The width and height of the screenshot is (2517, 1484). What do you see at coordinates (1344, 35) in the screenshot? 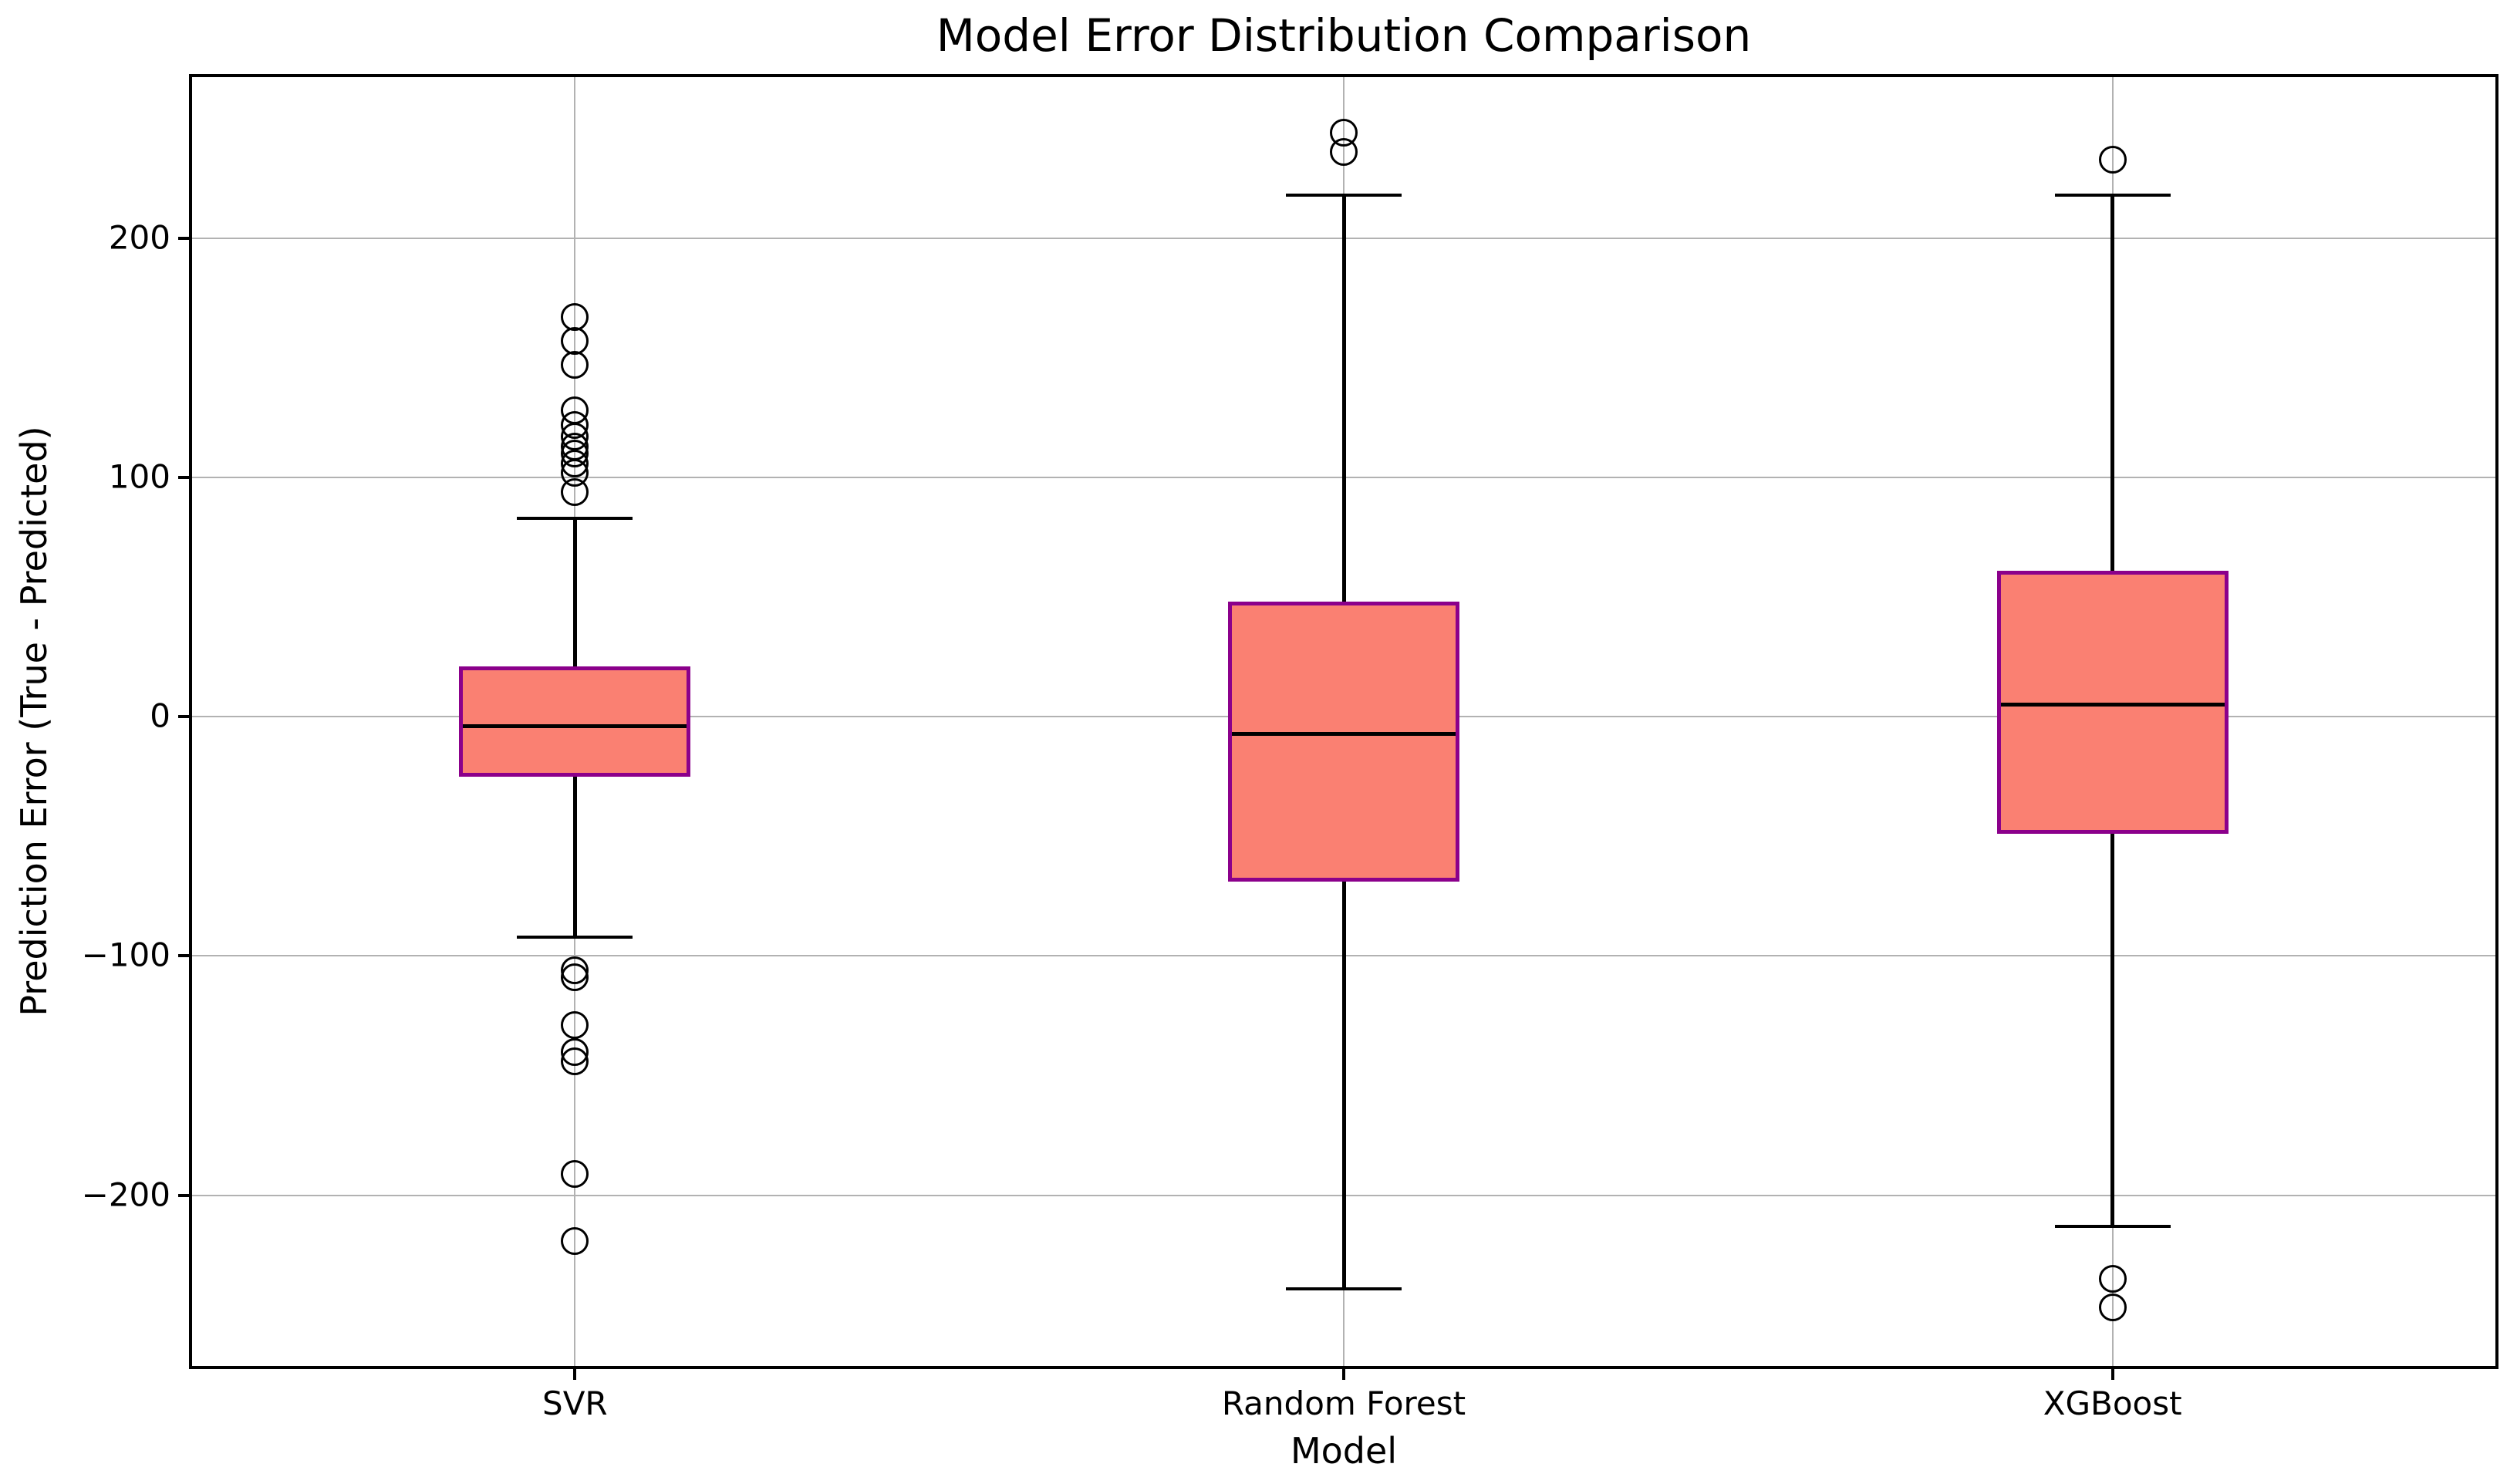
I see `chart-title: Model Error Distribution Comparison` at bounding box center [1344, 35].